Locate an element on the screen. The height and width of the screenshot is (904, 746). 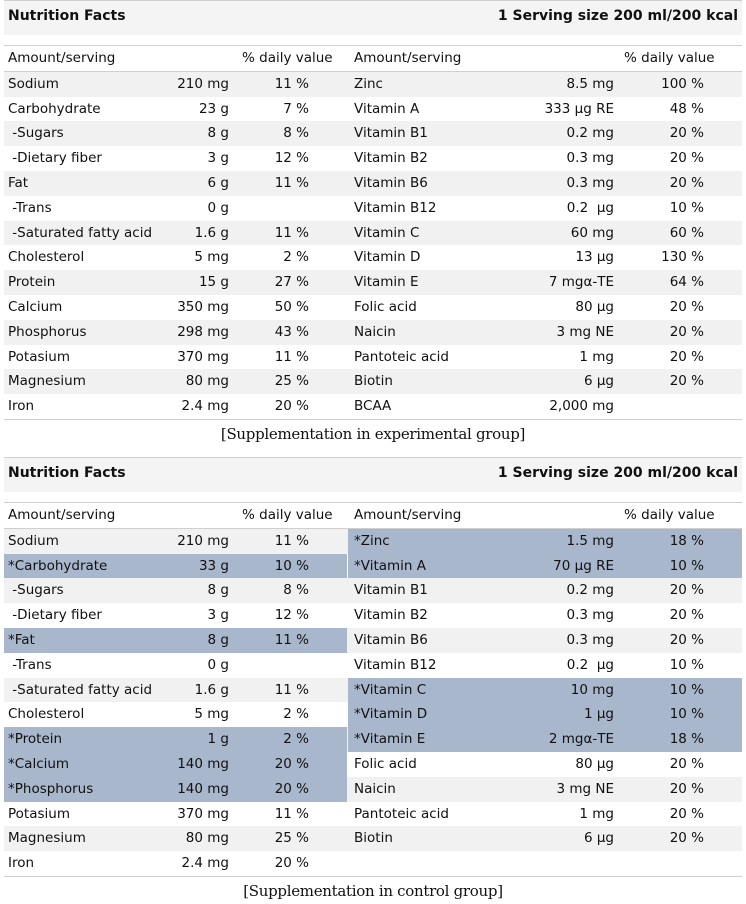
left-nutrient-name: -Trans is located at coordinates (30, 664).